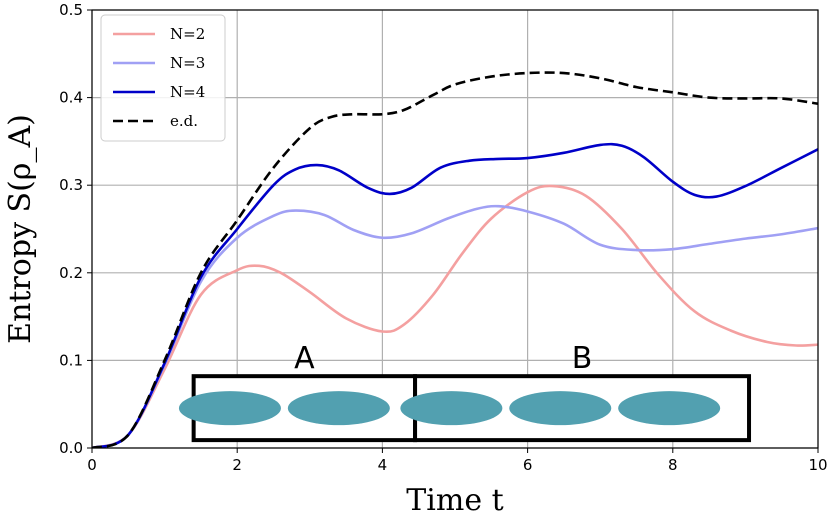  I want to click on x-tick-label: 2, so click(237, 465).